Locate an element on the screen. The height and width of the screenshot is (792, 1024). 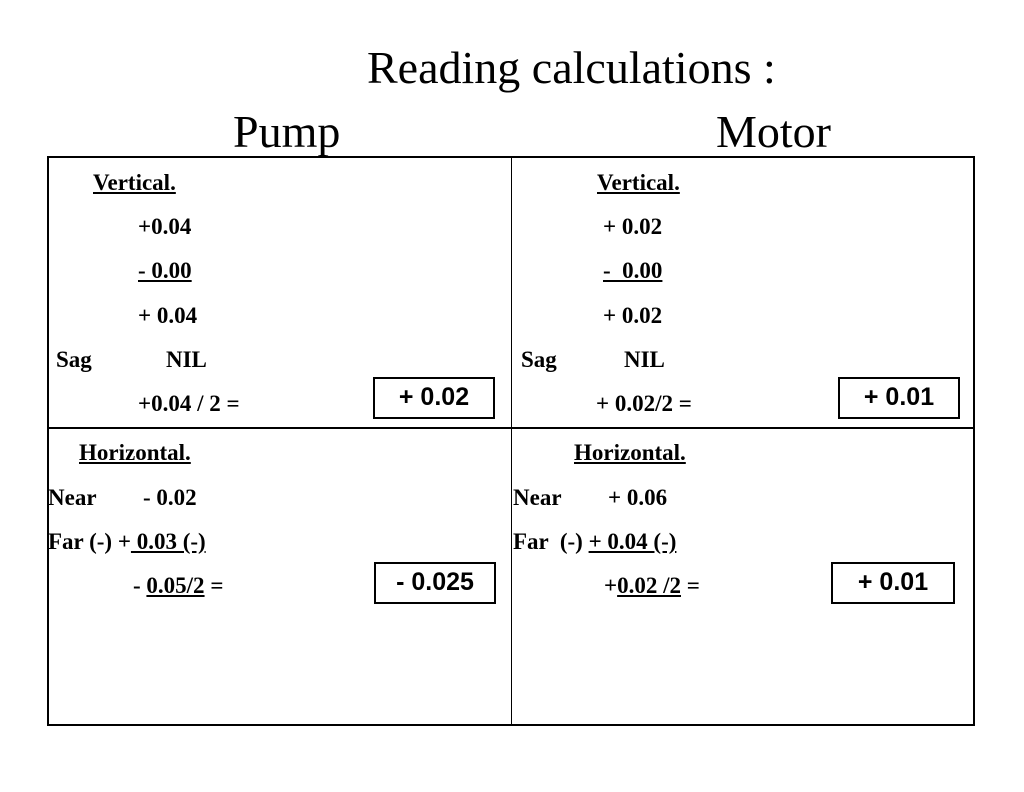
pump-horizontal-calc: - 0.05/2 = is located at coordinates (178, 586).